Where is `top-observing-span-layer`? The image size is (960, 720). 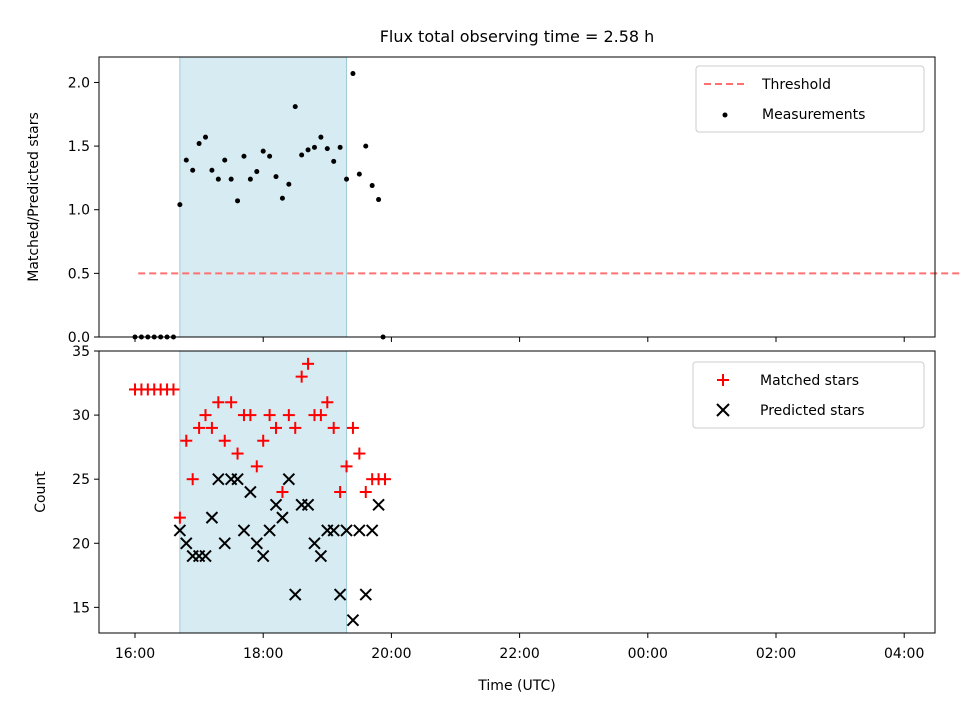
top-observing-span-layer is located at coordinates (263, 197).